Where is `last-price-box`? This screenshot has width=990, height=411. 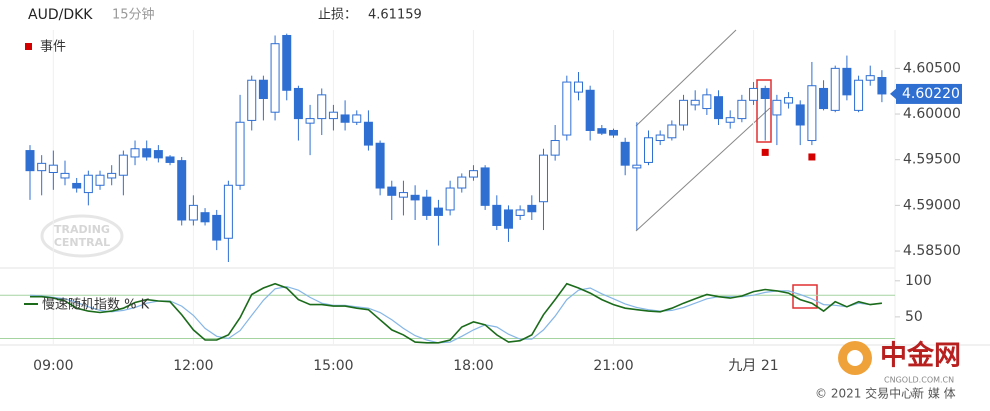
last-price-box is located at coordinates (929, 93).